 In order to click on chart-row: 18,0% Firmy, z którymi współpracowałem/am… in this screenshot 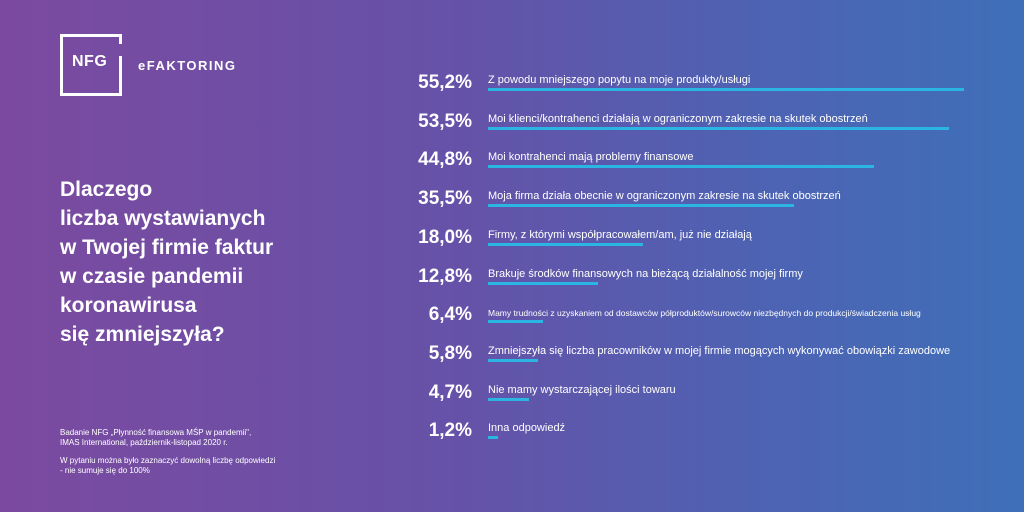, I will do `click(512, 247)`.